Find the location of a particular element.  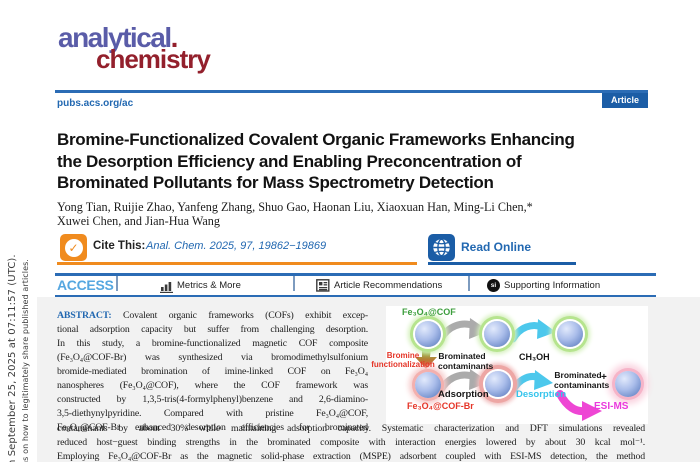

cite-underline is located at coordinates (237, 263).